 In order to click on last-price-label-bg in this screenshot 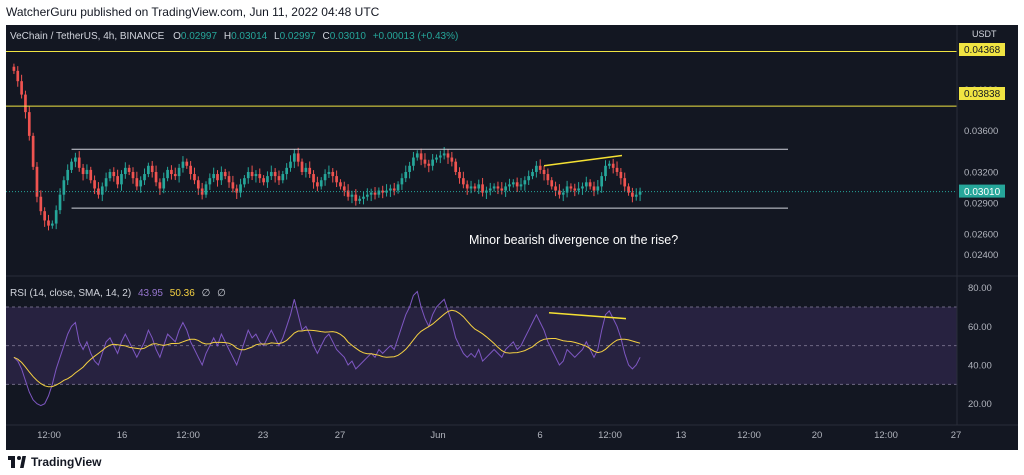, I will do `click(982, 191)`.